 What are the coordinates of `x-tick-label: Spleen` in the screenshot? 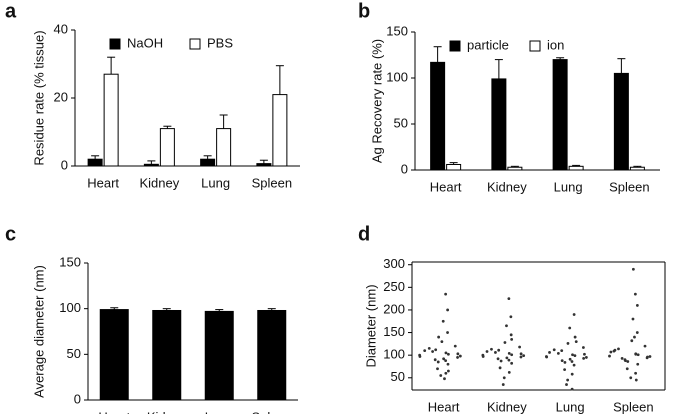 It's located at (272, 182).